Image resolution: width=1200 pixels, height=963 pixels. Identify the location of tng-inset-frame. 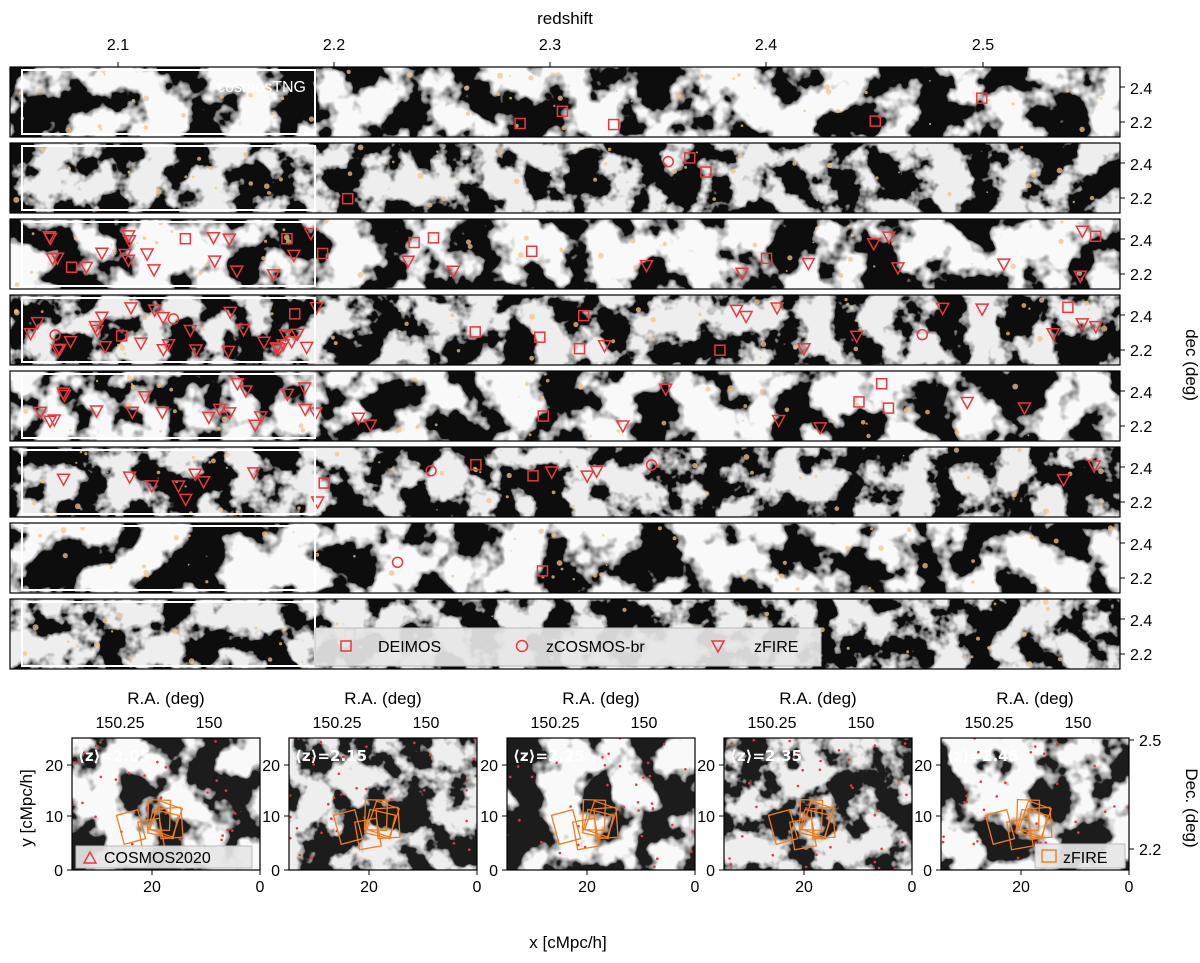
(168, 482).